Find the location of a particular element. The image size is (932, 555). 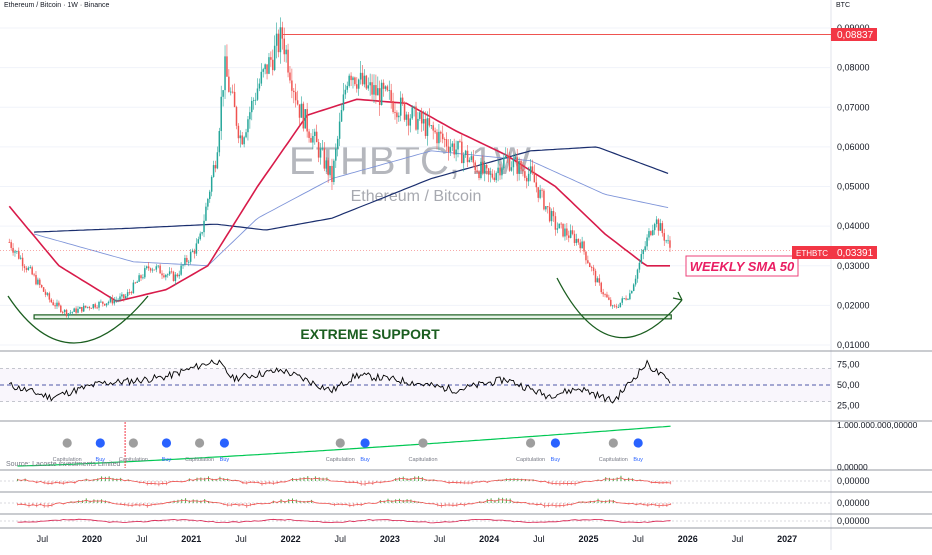

price-tick-label: 0,07000 is located at coordinates (853, 107).